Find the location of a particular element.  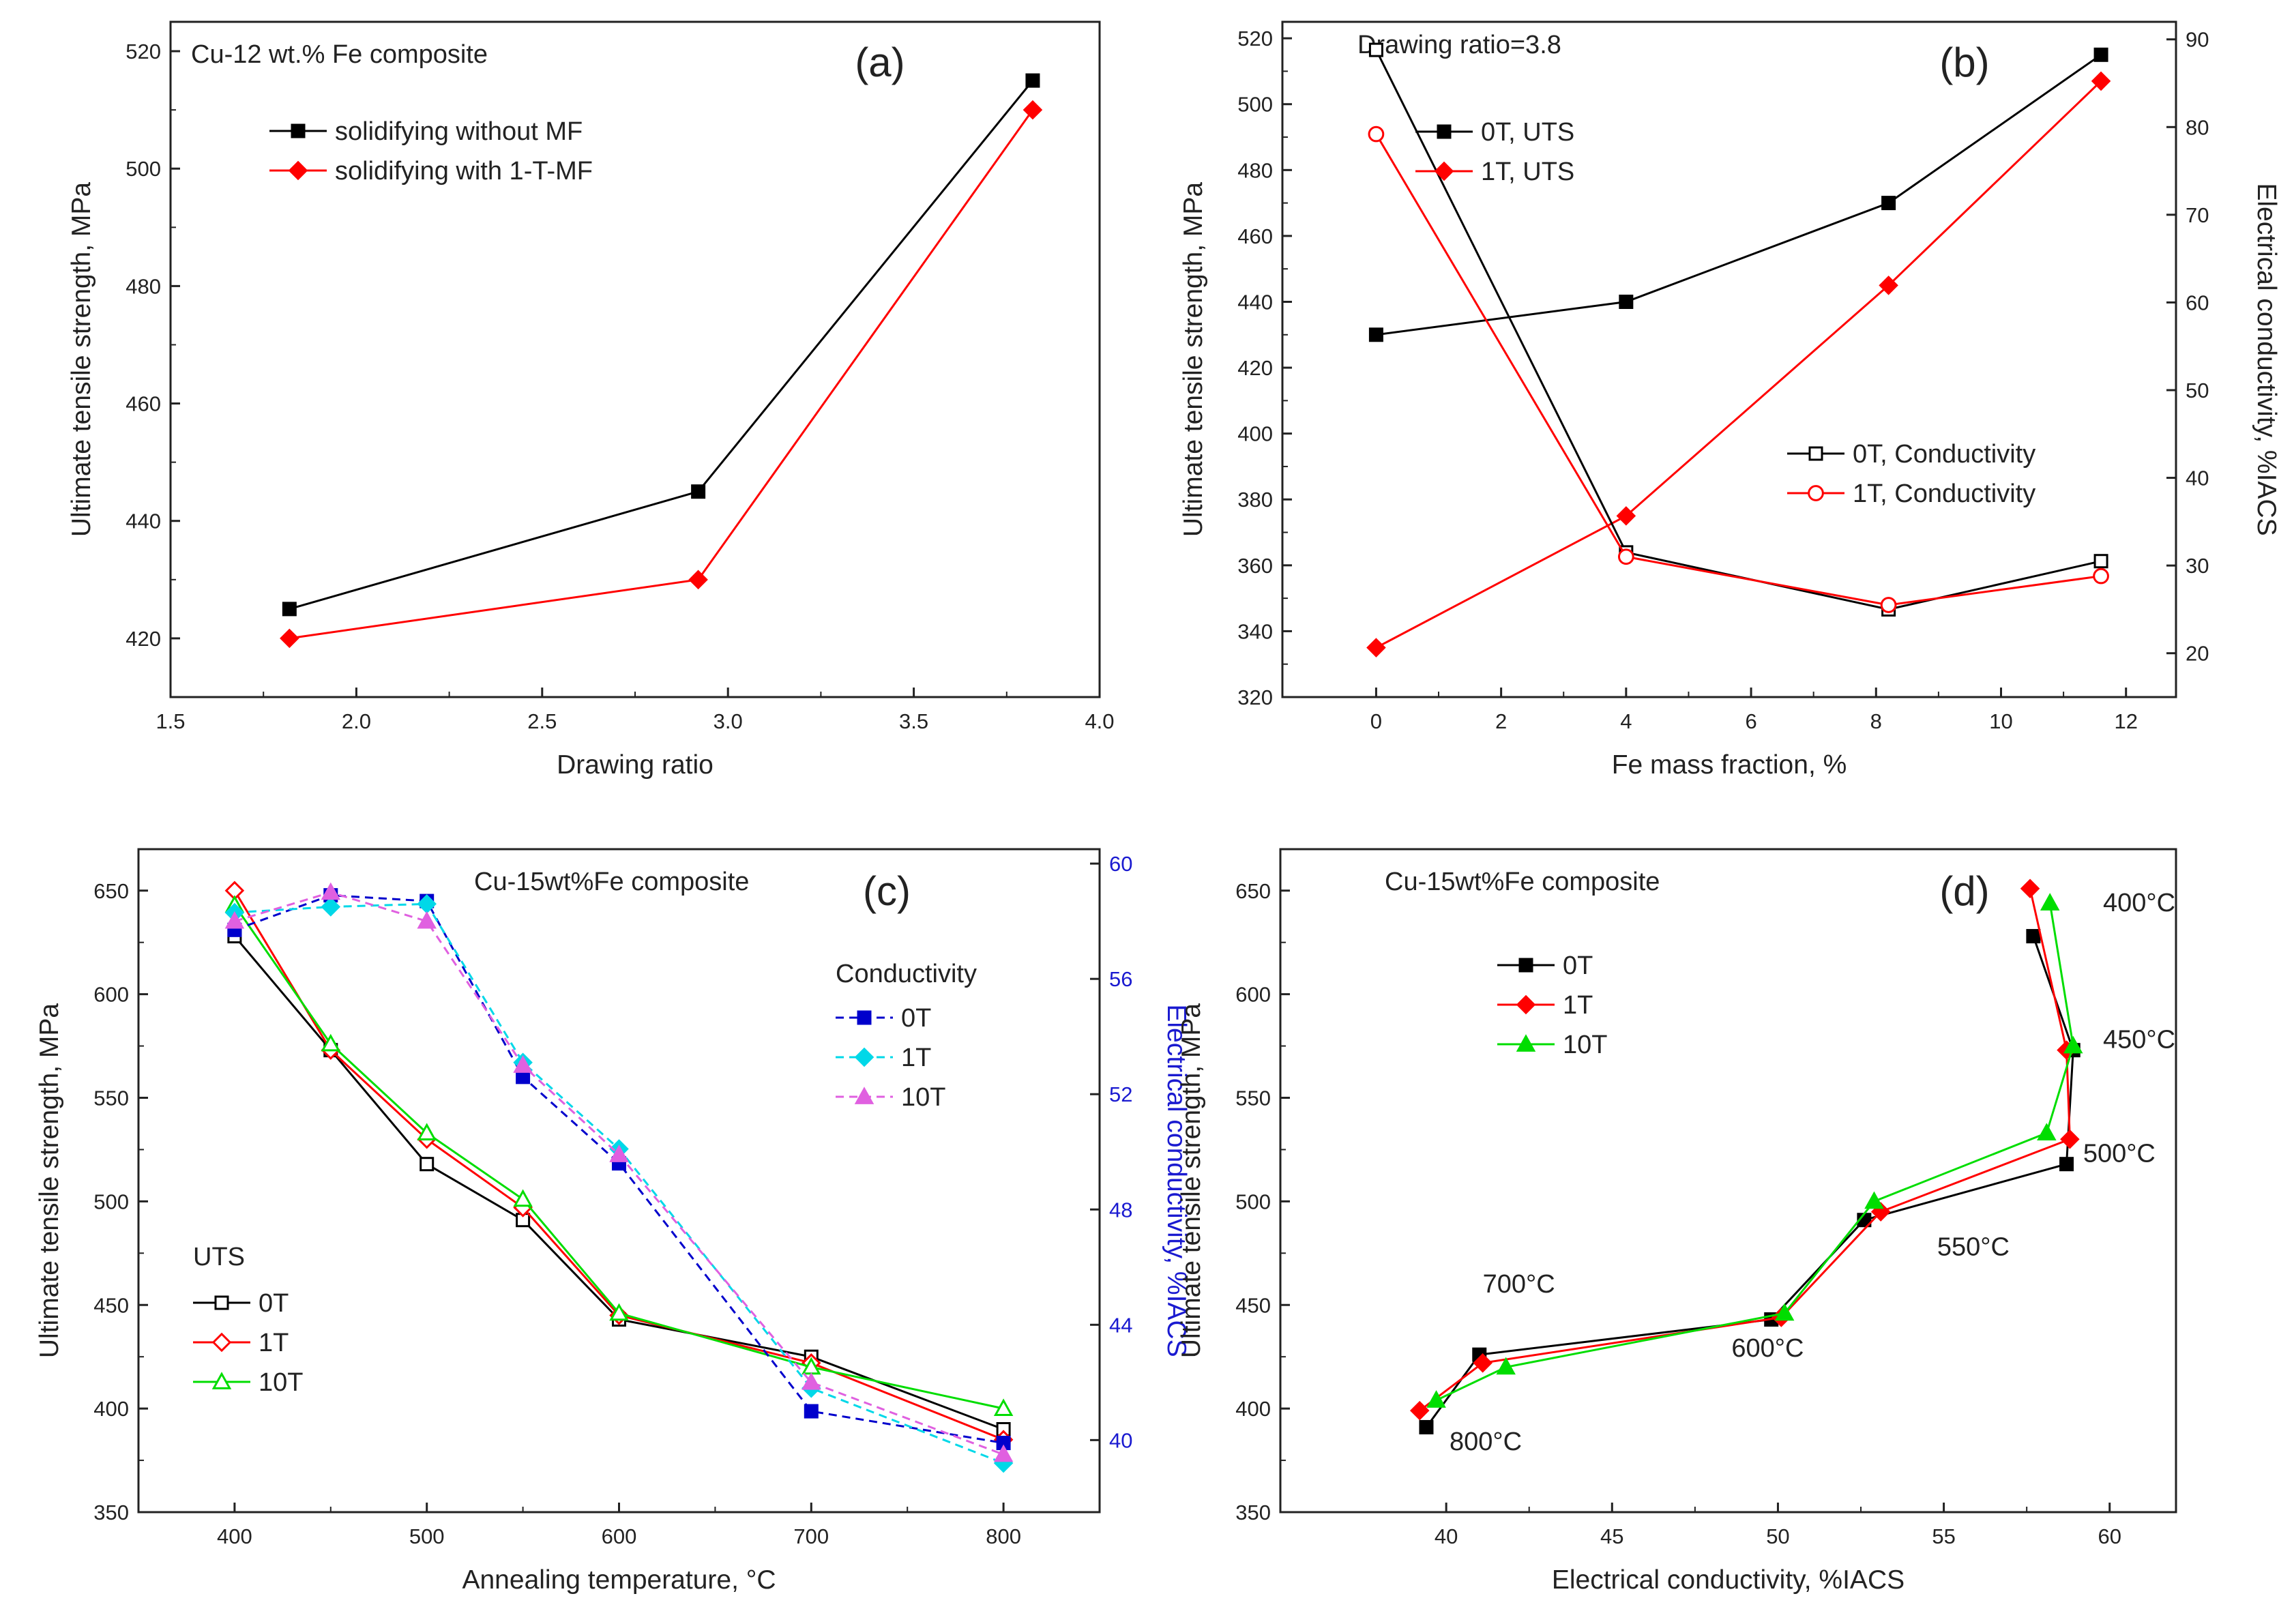

y-tick-label: 360 is located at coordinates (1255, 566).